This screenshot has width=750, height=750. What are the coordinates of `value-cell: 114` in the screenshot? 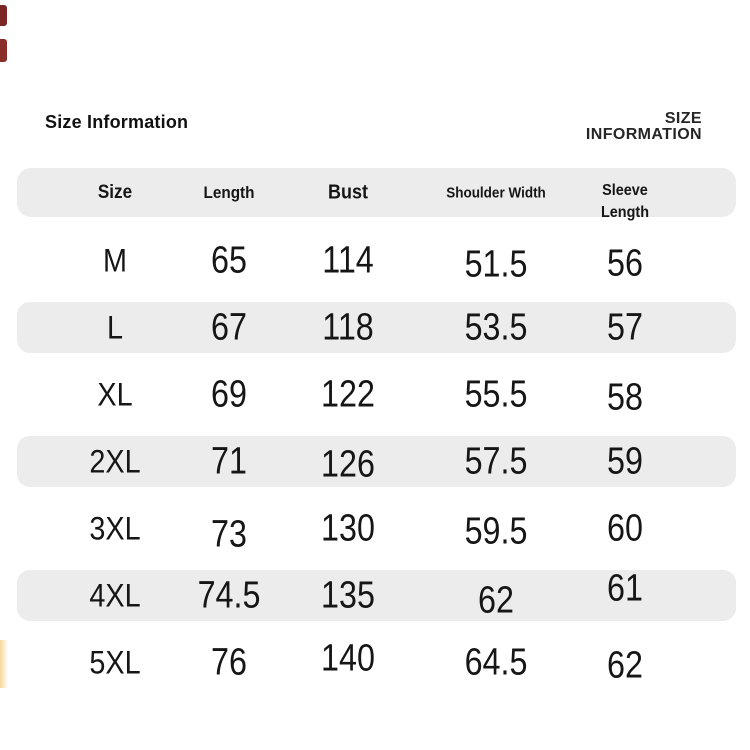 It's located at (348, 260).